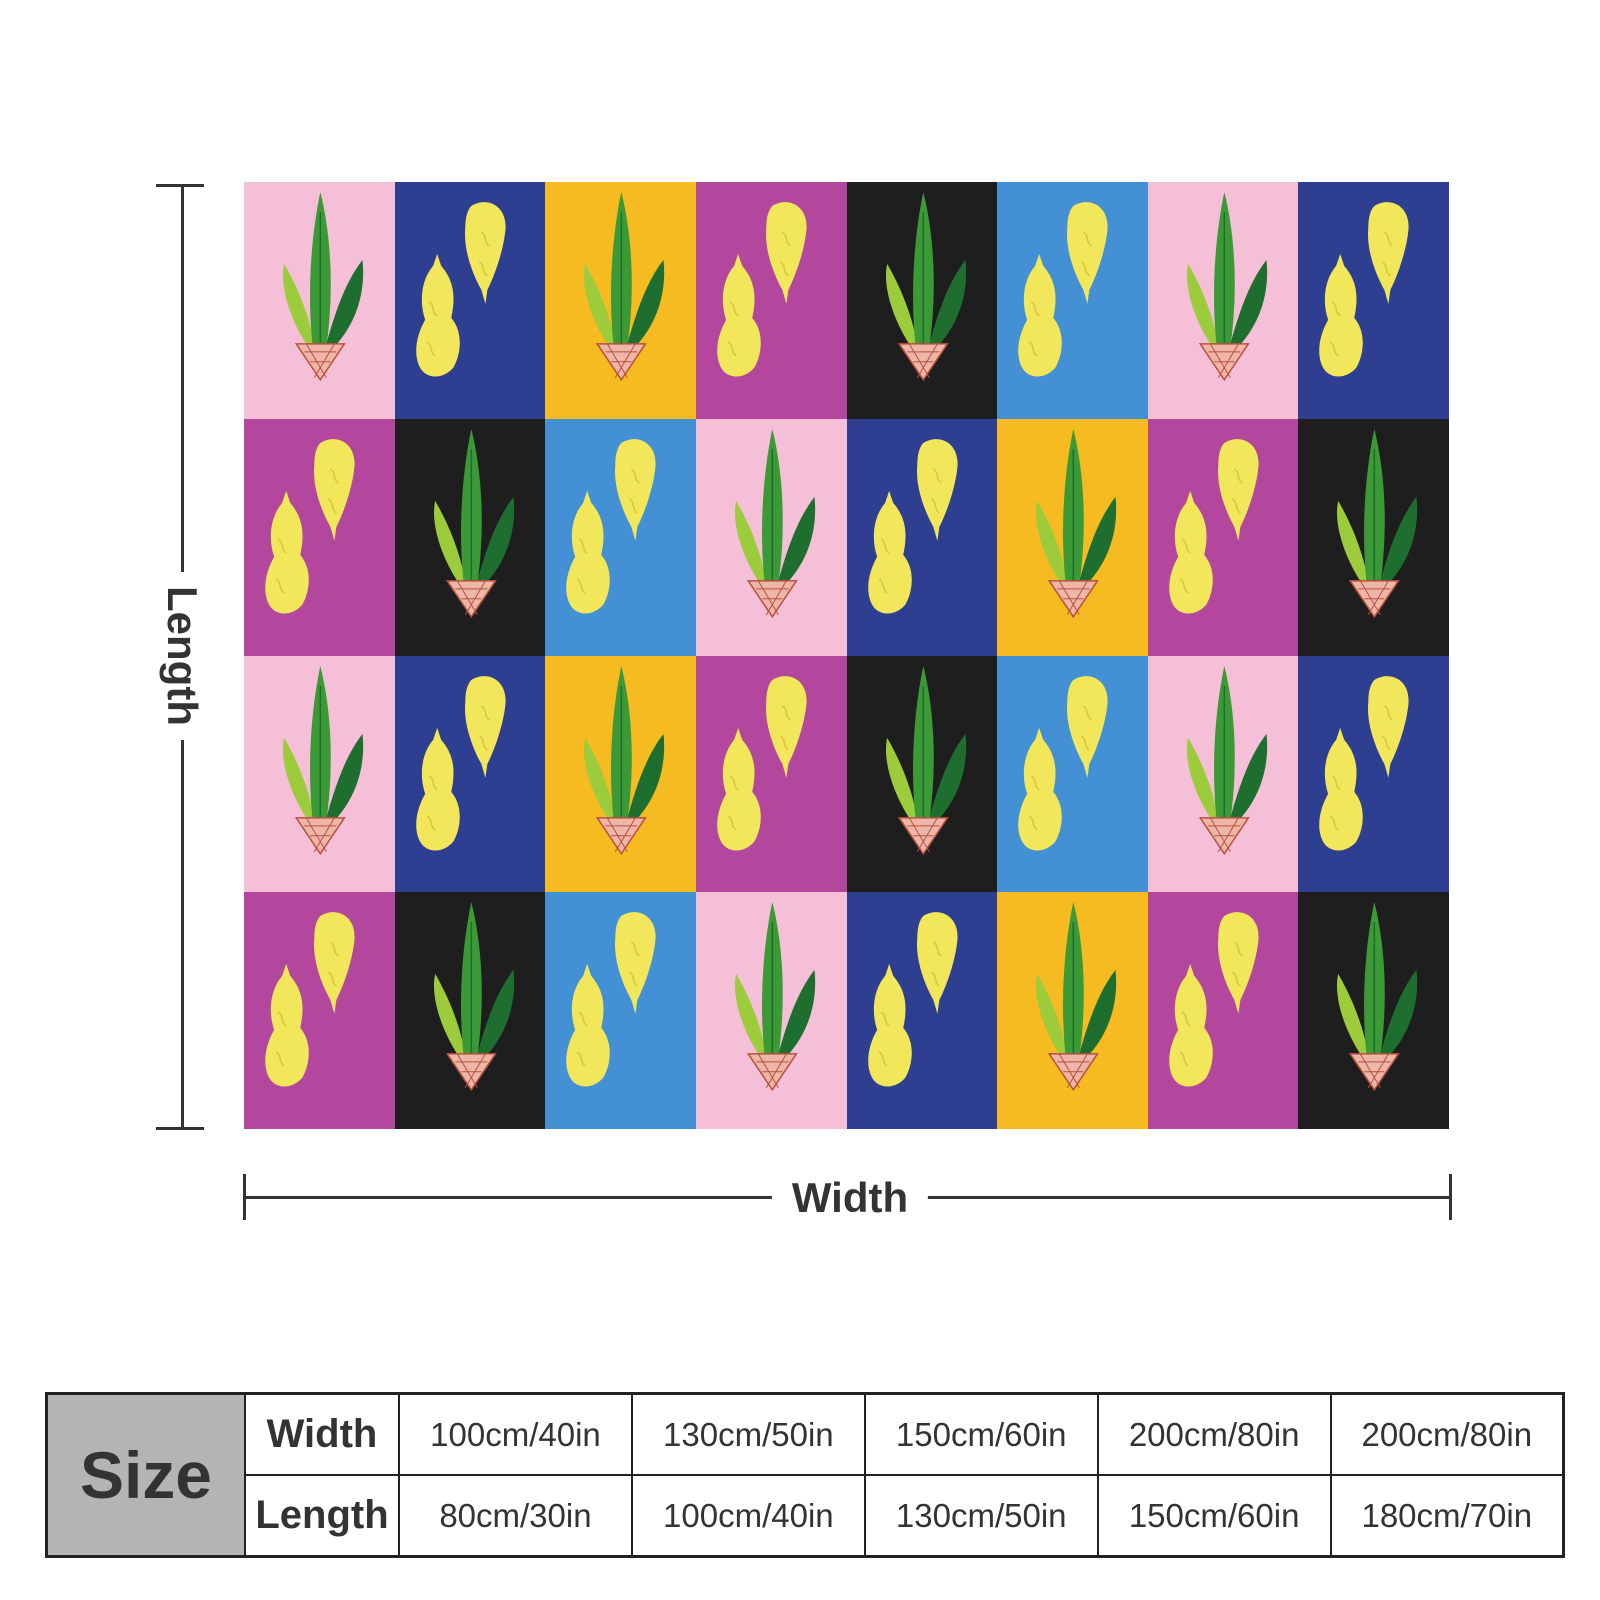 This screenshot has width=1600, height=1600. I want to click on size-header-cell: Size, so click(145, 1475).